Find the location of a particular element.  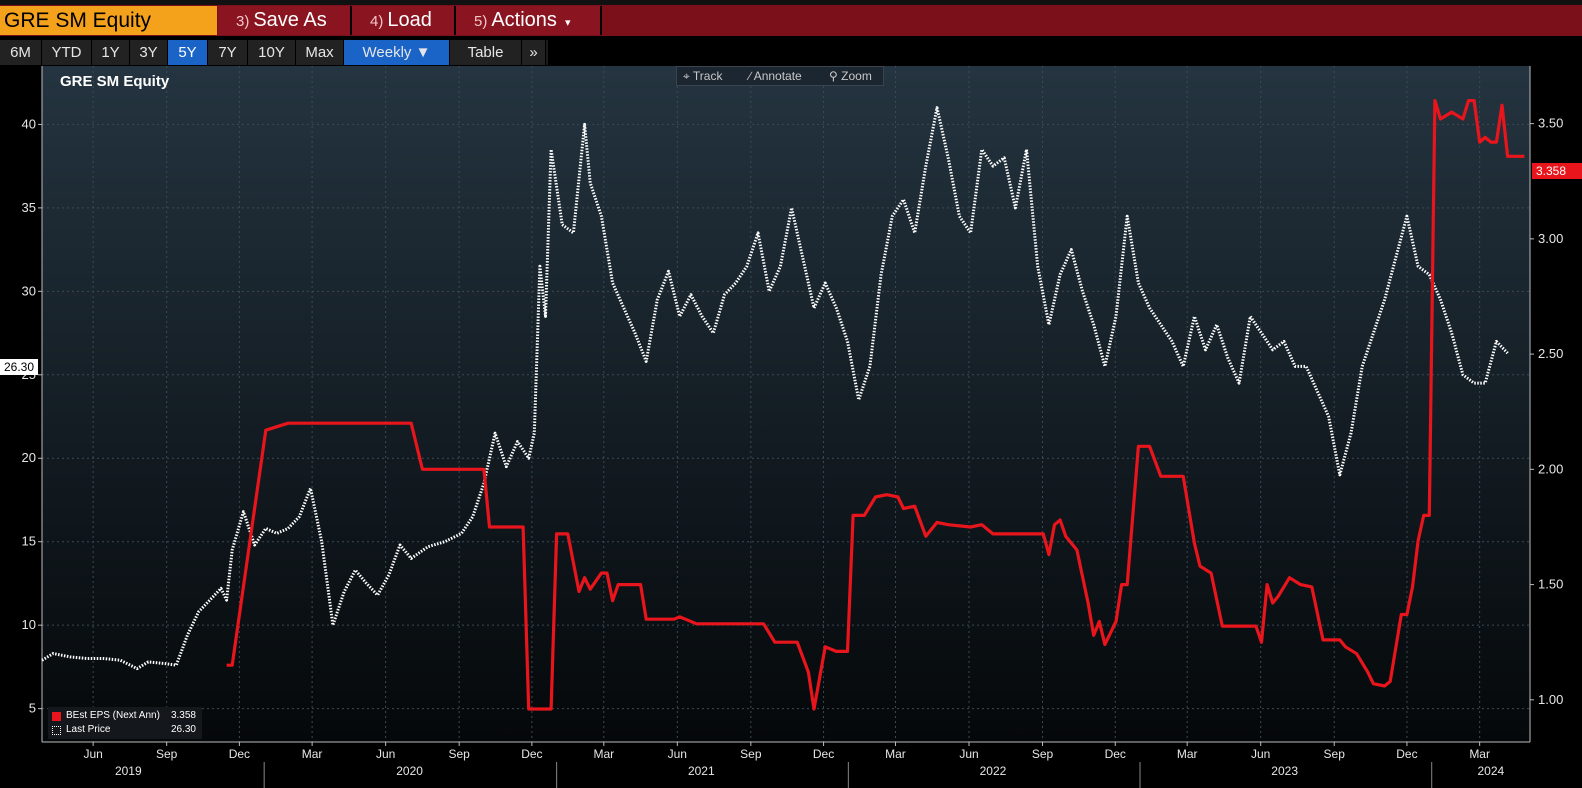

crosshair-icon: ⌖ is located at coordinates (686, 76).